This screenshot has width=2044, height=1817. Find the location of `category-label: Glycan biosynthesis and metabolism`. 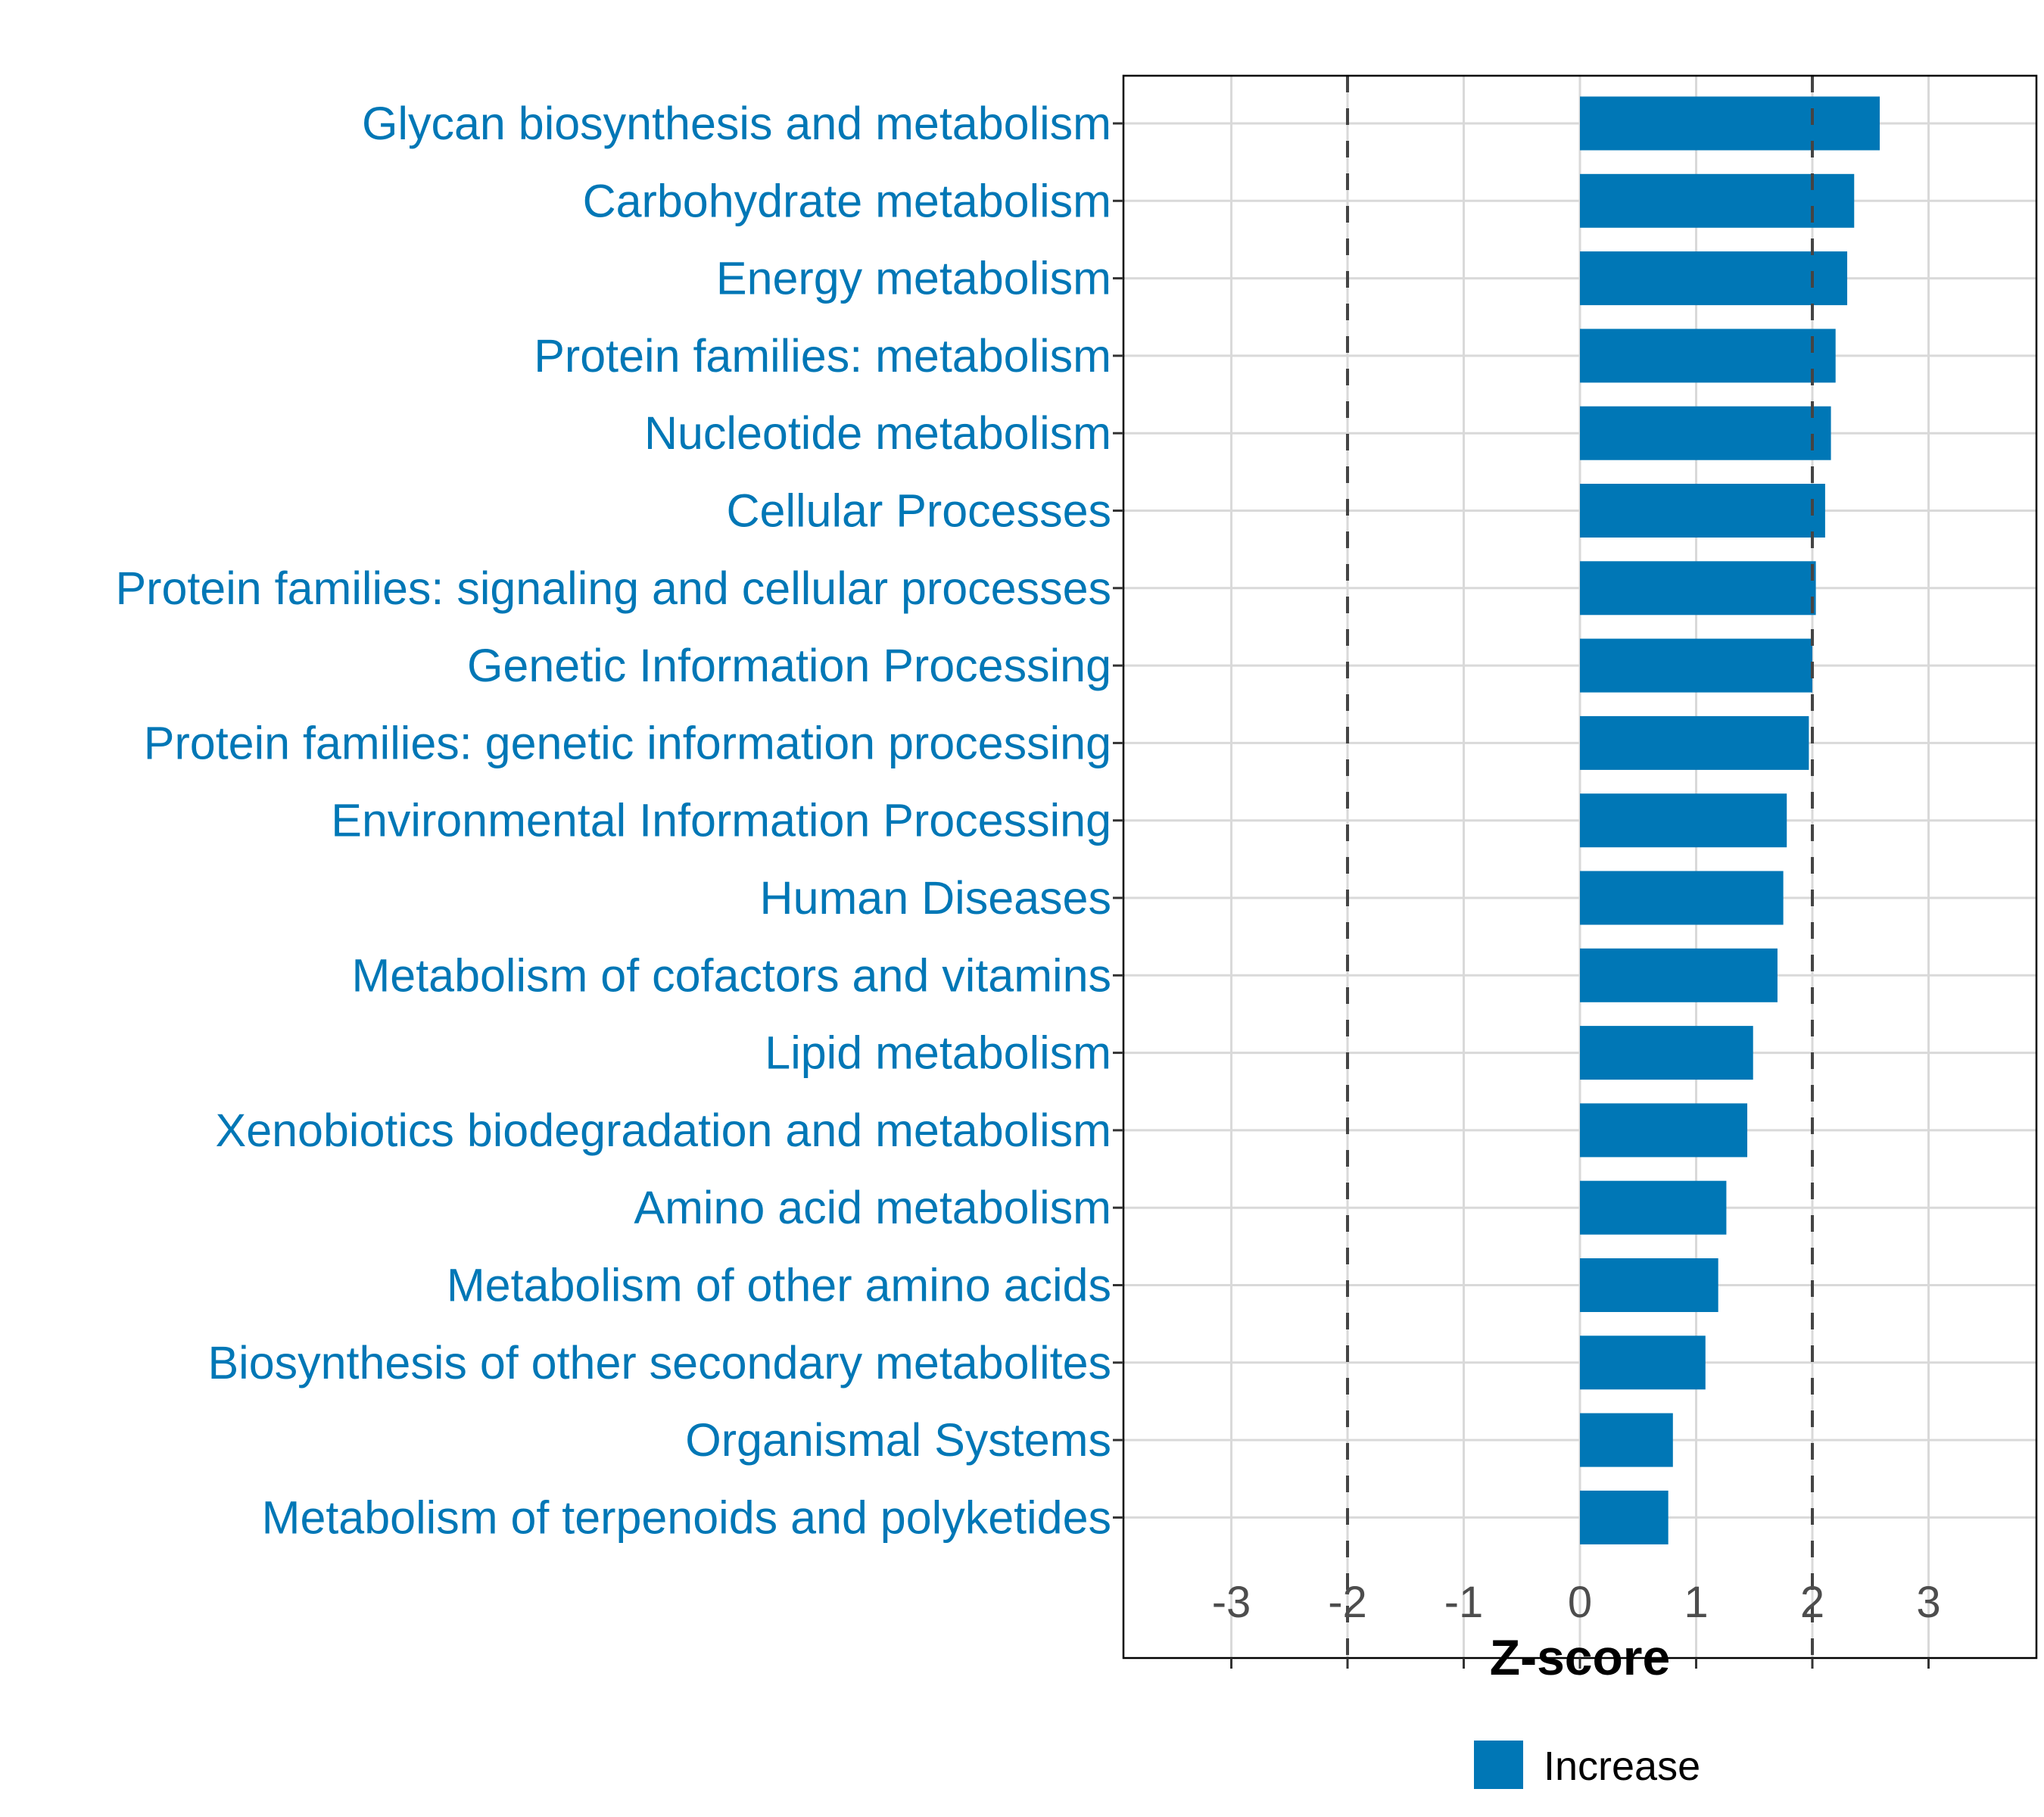

category-label: Glycan biosynthesis and metabolism is located at coordinates (736, 123).